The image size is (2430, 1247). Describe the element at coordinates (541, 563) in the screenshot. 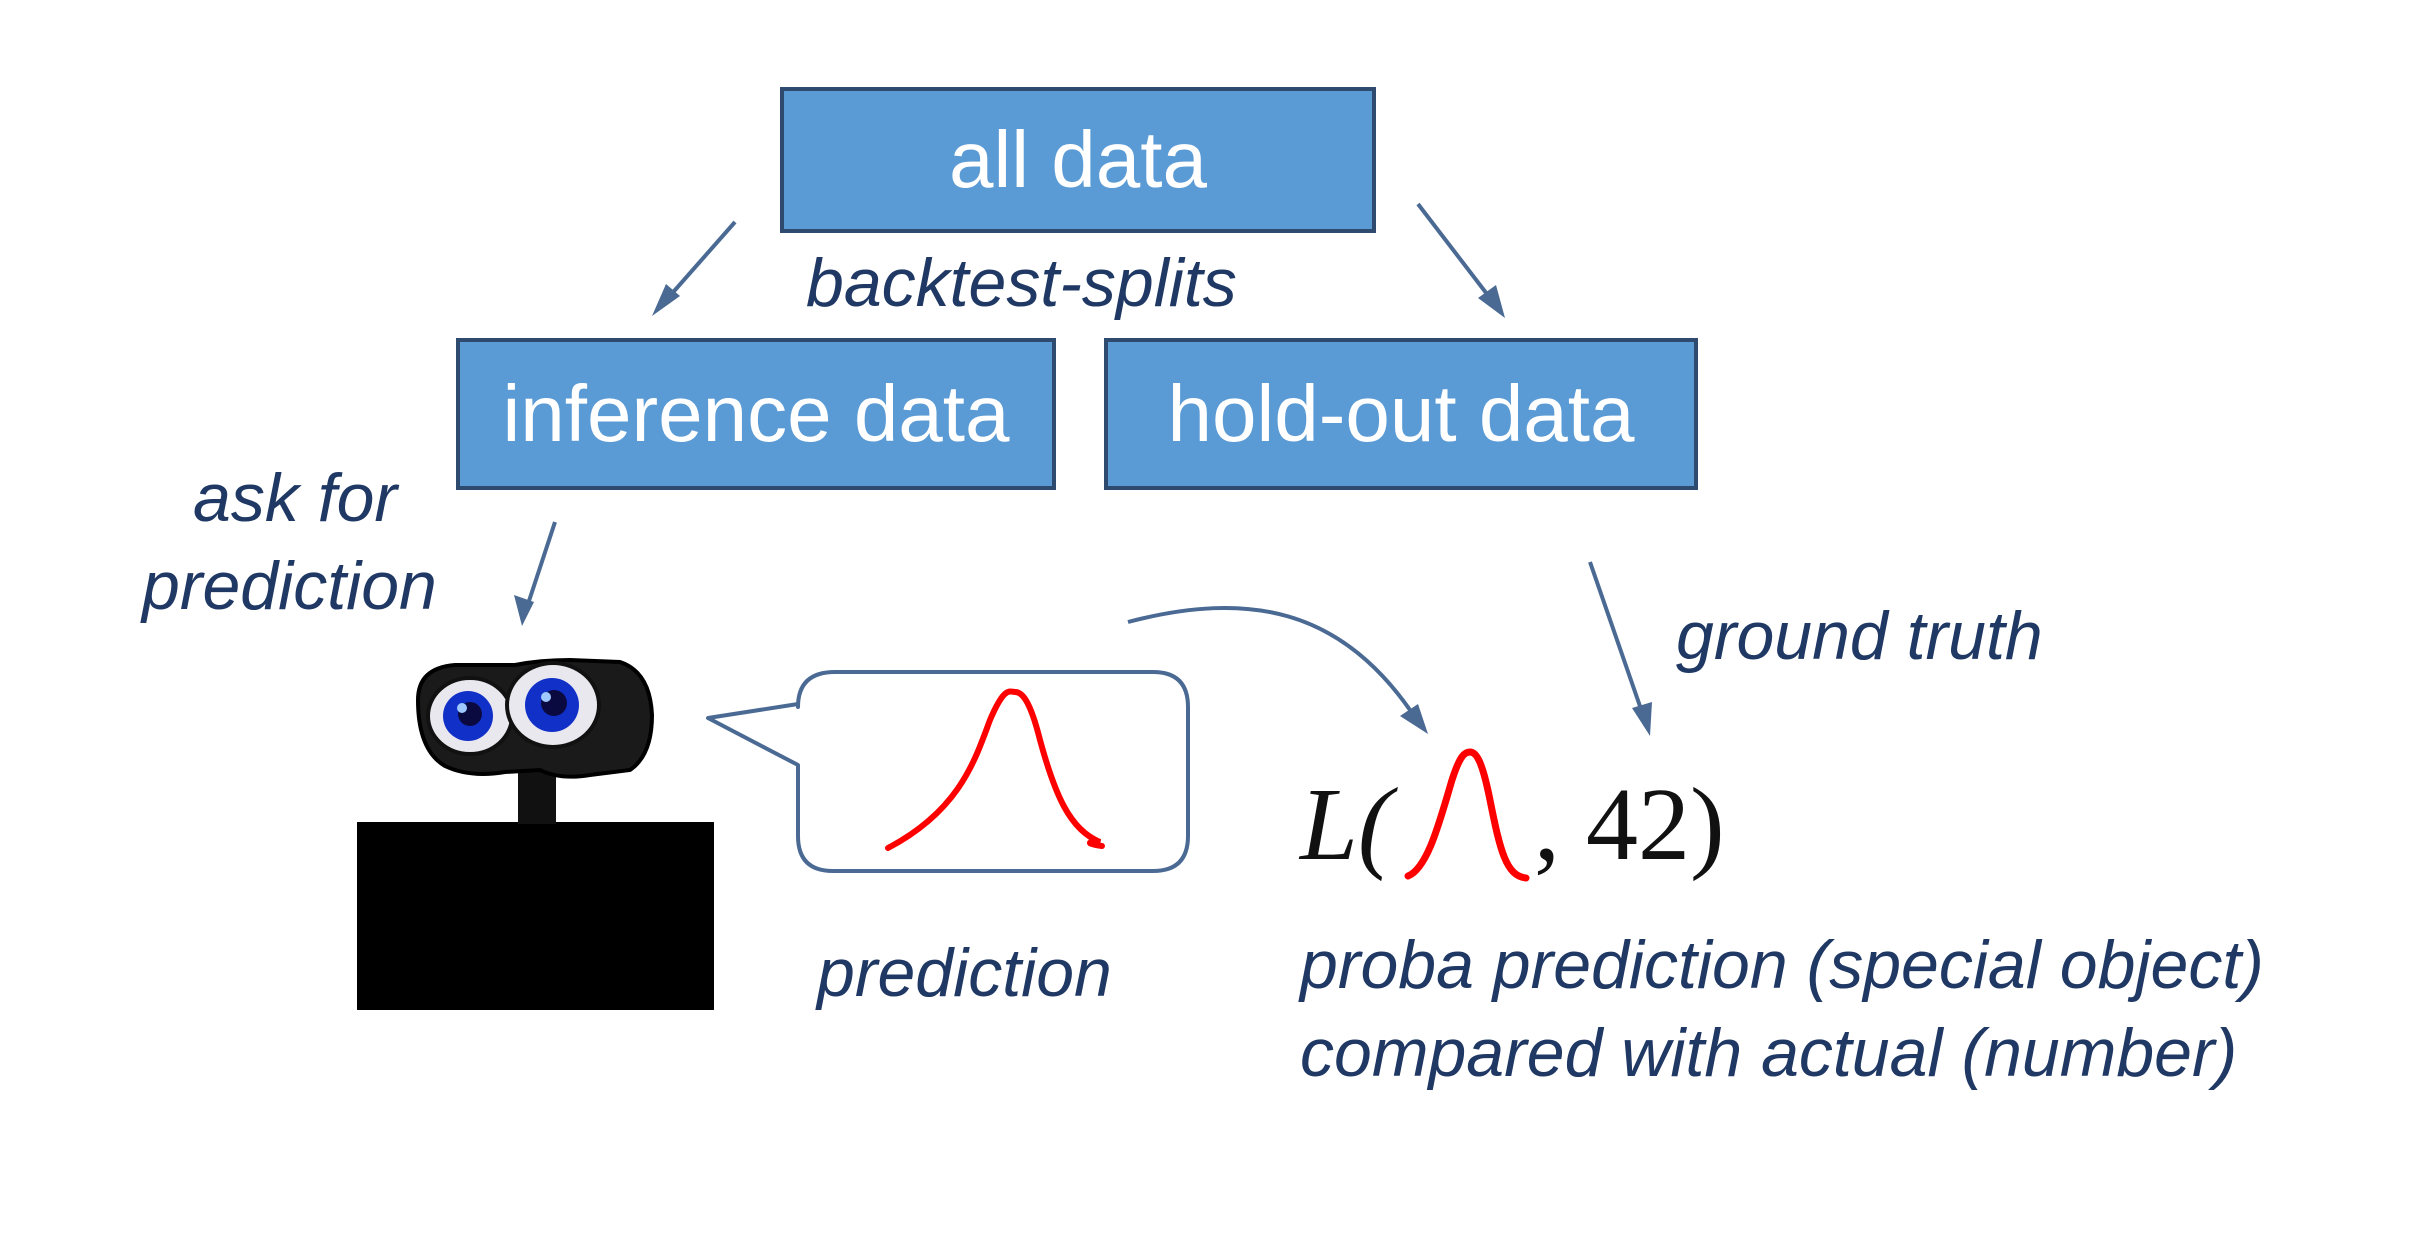

I see `arrow-inference-to-robot` at that location.